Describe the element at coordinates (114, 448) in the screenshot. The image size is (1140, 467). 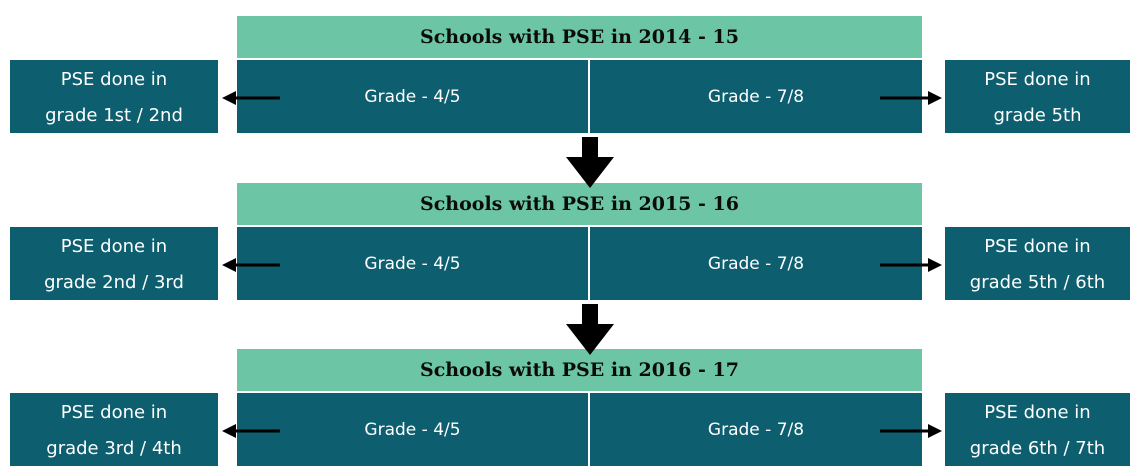
I see `left-text: grade 3rd / 4th` at that location.